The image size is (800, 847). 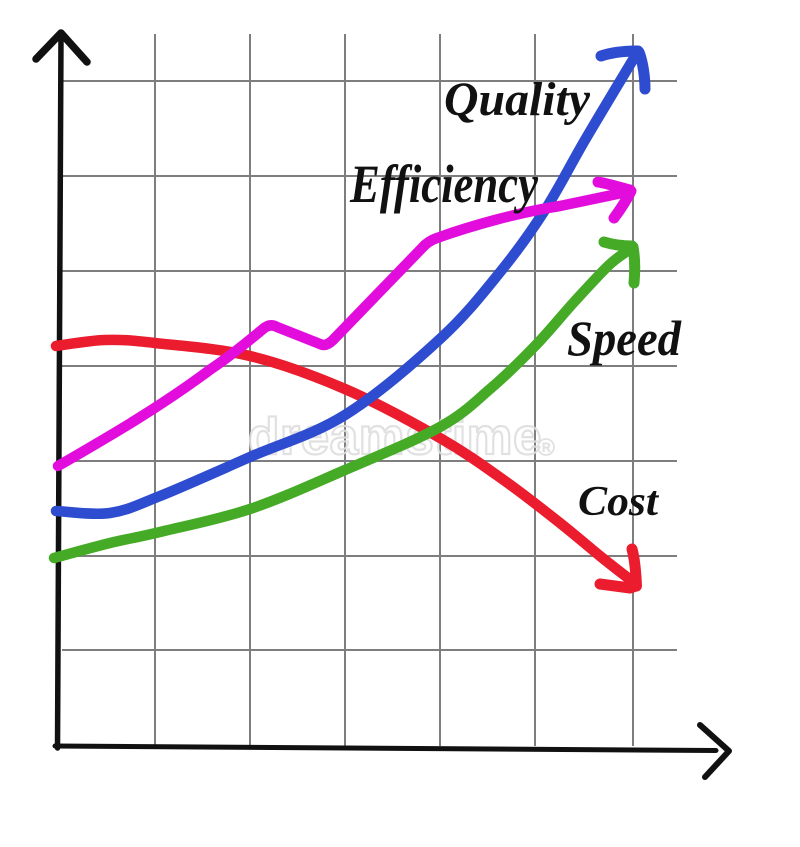 I want to click on svg-text: Speed, so click(x=624, y=338).